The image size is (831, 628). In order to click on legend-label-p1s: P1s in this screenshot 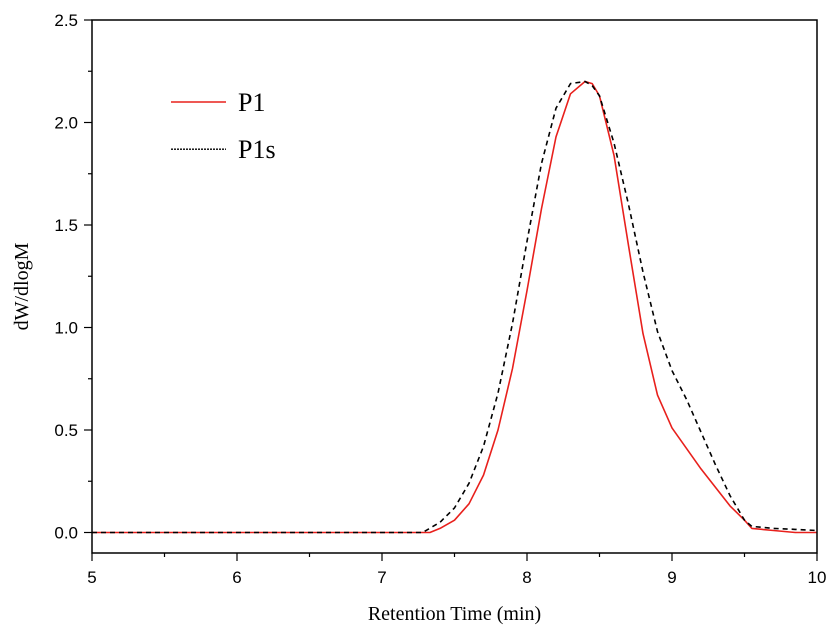, I will do `click(257, 149)`.